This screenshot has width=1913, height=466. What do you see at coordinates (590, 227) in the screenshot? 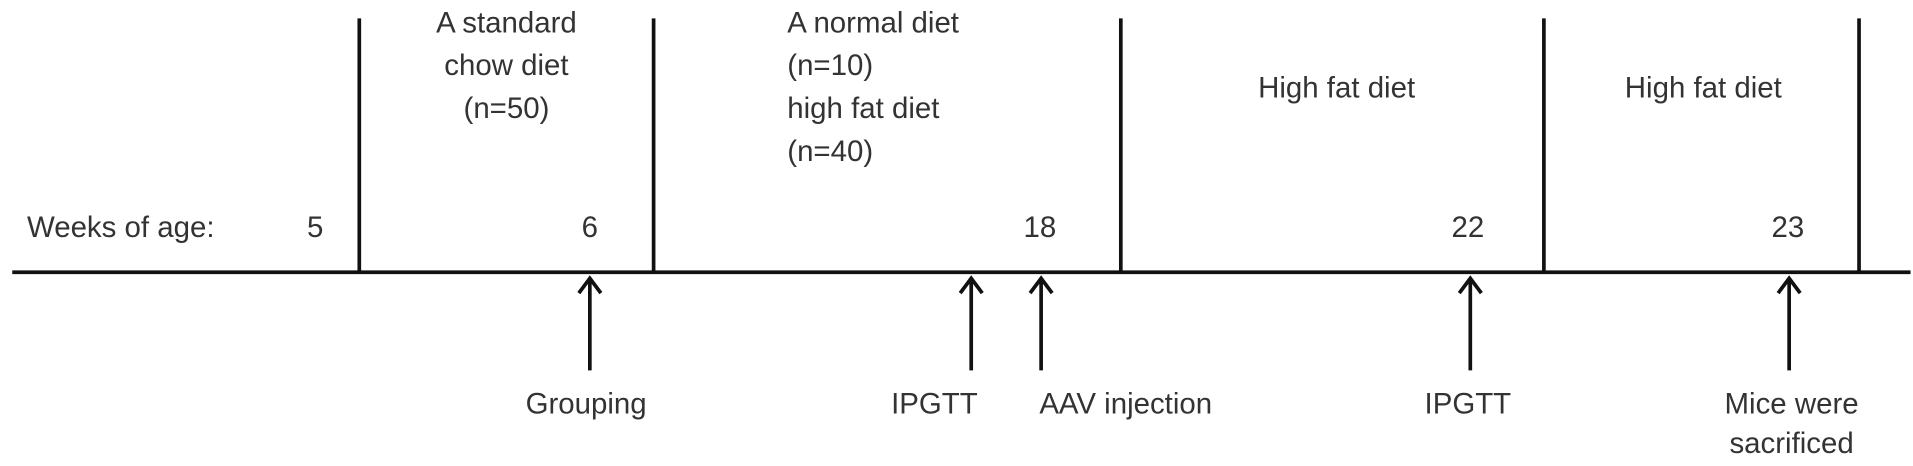
I see `week-label: 6` at bounding box center [590, 227].